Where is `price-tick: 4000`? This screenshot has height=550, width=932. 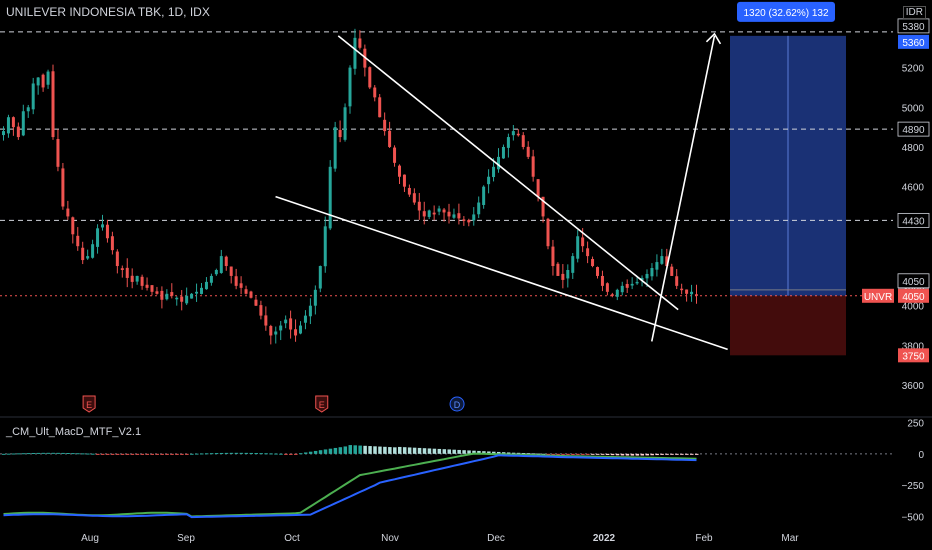 price-tick: 4000 is located at coordinates (913, 307).